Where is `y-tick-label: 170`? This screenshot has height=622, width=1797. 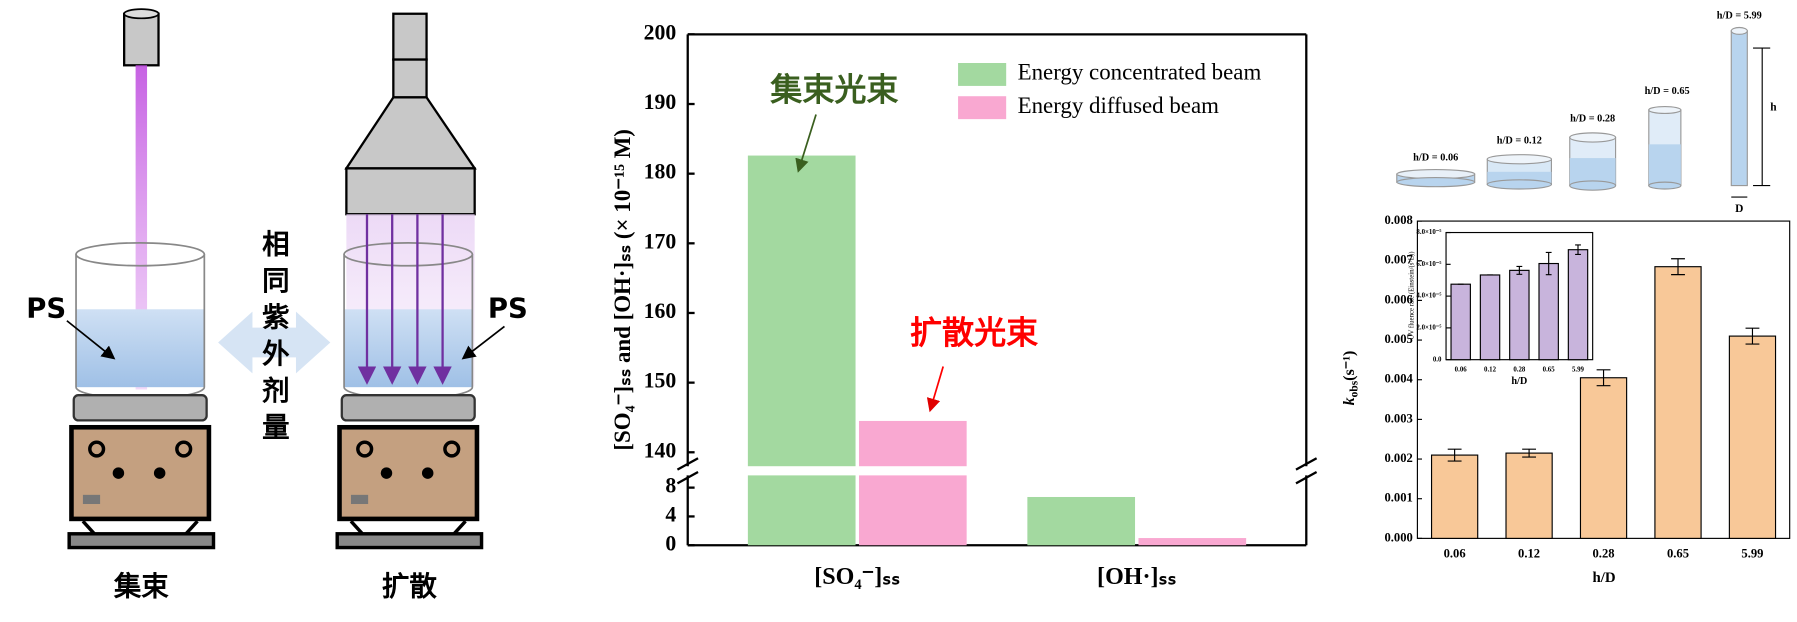
y-tick-label: 170 is located at coordinates (660, 241).